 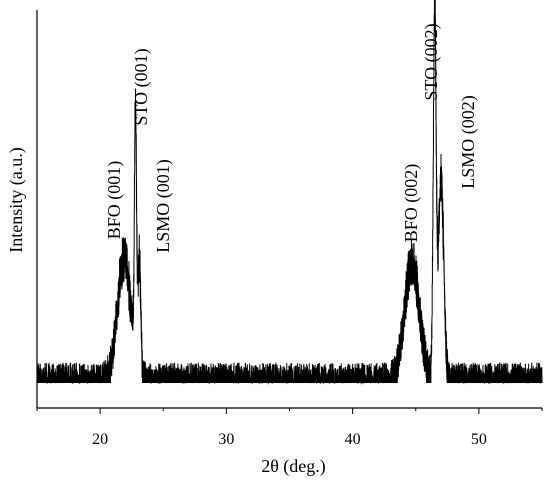 What do you see at coordinates (431, 61) in the screenshot?
I see `peak-label: STO (002)` at bounding box center [431, 61].